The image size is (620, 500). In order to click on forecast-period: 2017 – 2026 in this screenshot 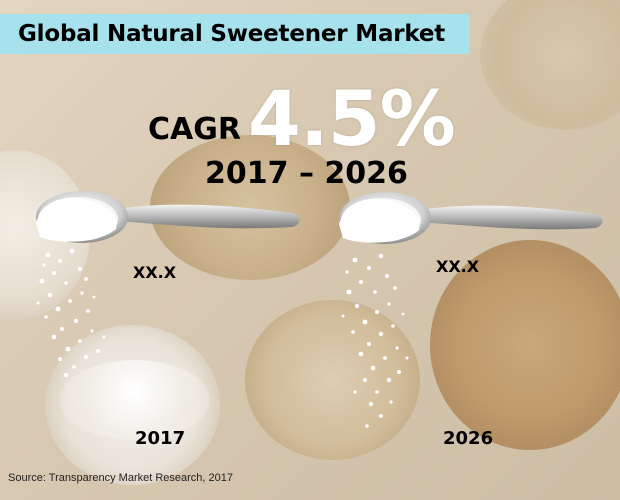, I will do `click(306, 173)`.